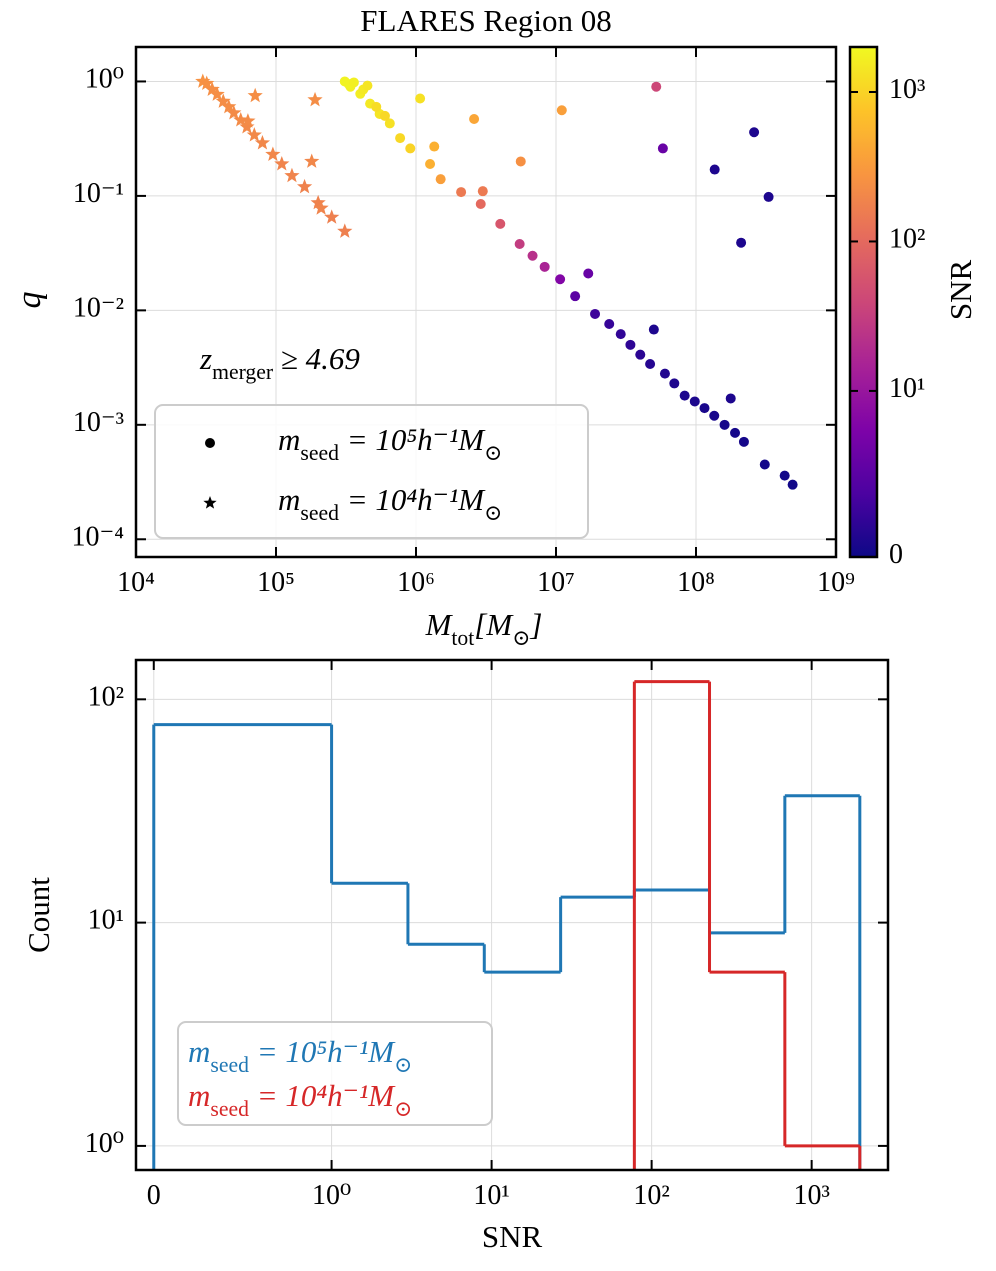 The width and height of the screenshot is (996, 1271). What do you see at coordinates (98, 193) in the screenshot?
I see `y-tick-label: 10⁻¹` at bounding box center [98, 193].